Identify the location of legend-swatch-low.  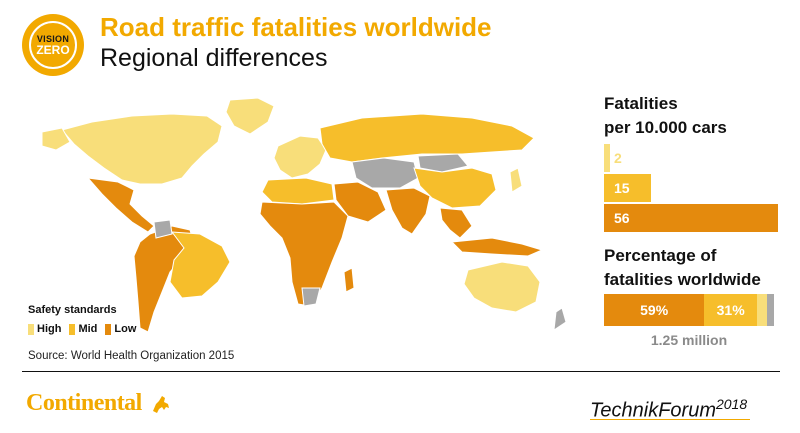
(108, 329).